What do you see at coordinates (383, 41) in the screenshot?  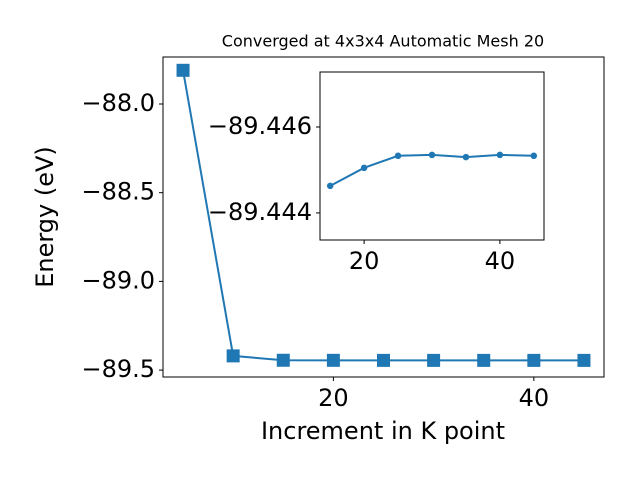 I see `chart-title: Converged at 4x3x4 Automatic Mesh 20` at bounding box center [383, 41].